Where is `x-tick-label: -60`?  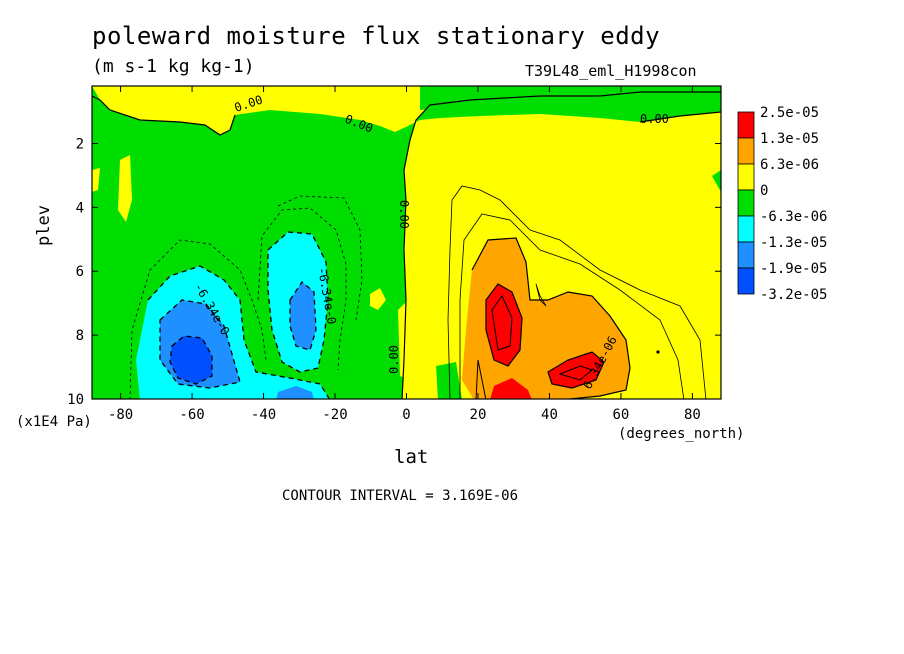 x-tick-label: -60 is located at coordinates (191, 415).